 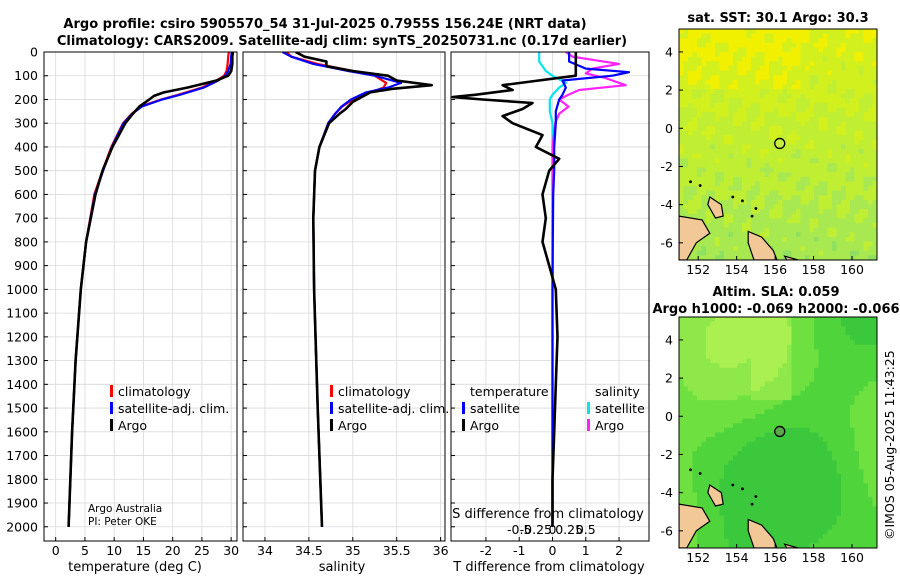 What do you see at coordinates (26, 241) in the screenshot?
I see `depth-tick-label: 800` at bounding box center [26, 241].